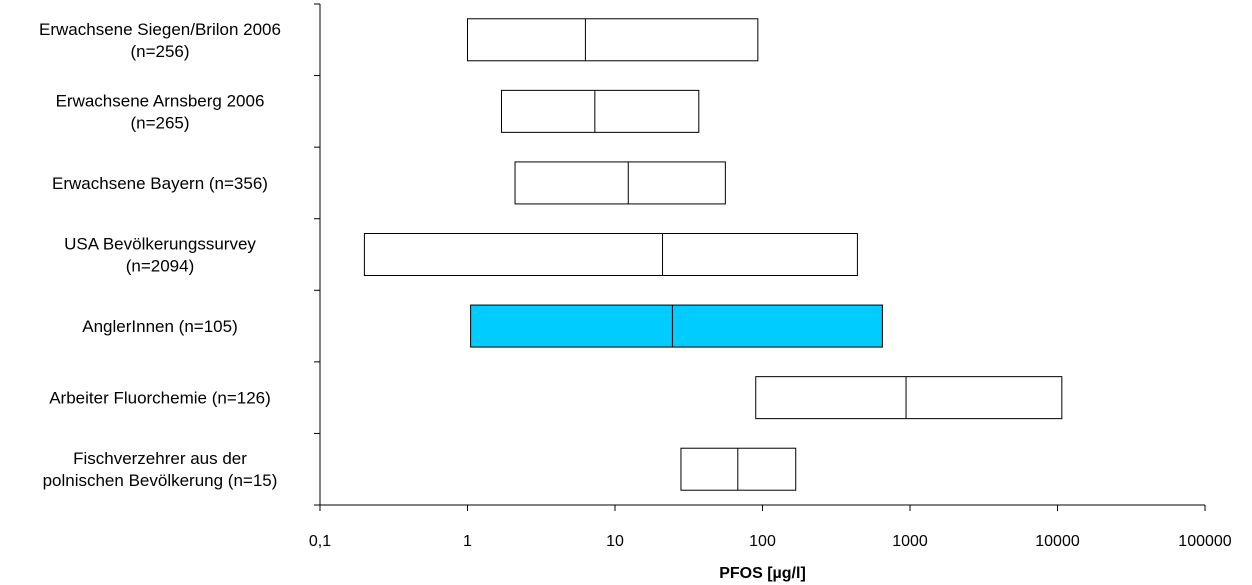  I want to click on category-label-line: Arbeiter Fluorchemie (n=126), so click(160, 398).